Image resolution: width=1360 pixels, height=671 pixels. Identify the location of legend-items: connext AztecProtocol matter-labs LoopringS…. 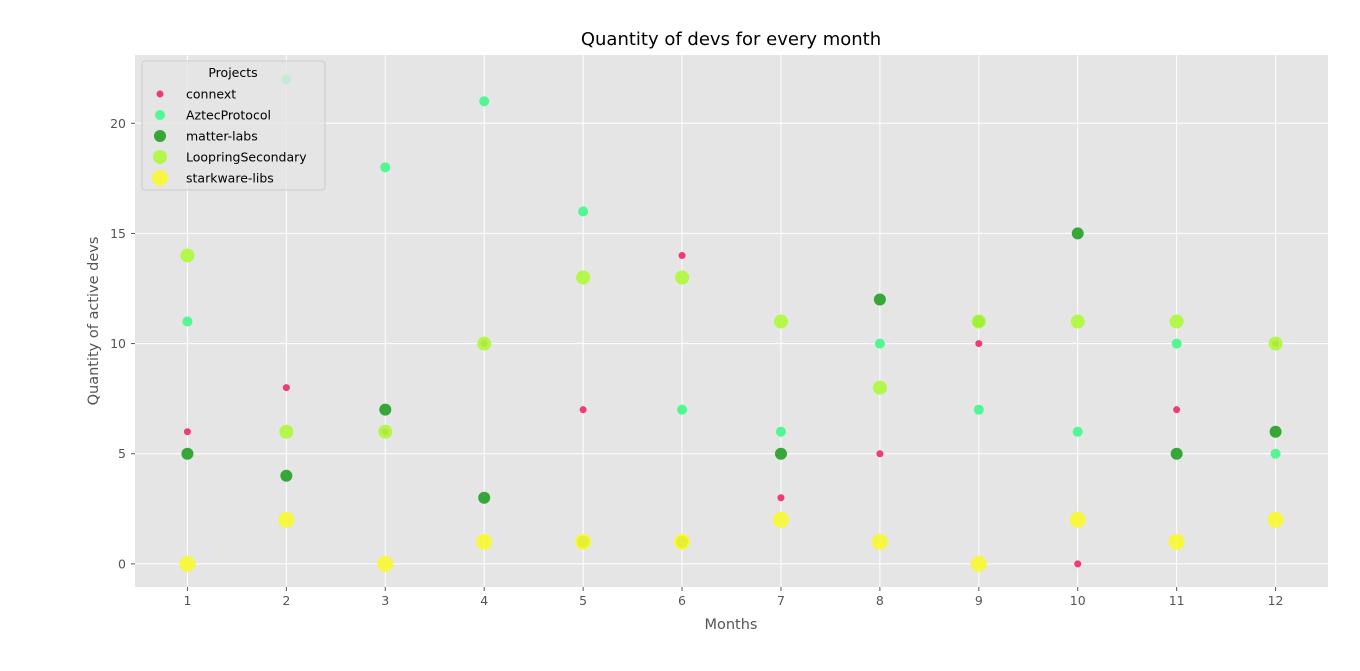
(229, 136).